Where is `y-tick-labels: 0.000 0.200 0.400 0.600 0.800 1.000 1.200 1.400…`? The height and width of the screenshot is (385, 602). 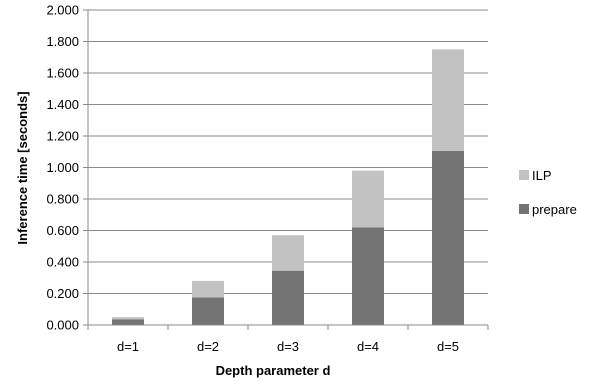
y-tick-labels: 0.000 0.200 0.400 0.600 0.800 1.000 1.200 1.400… is located at coordinates (62, 168).